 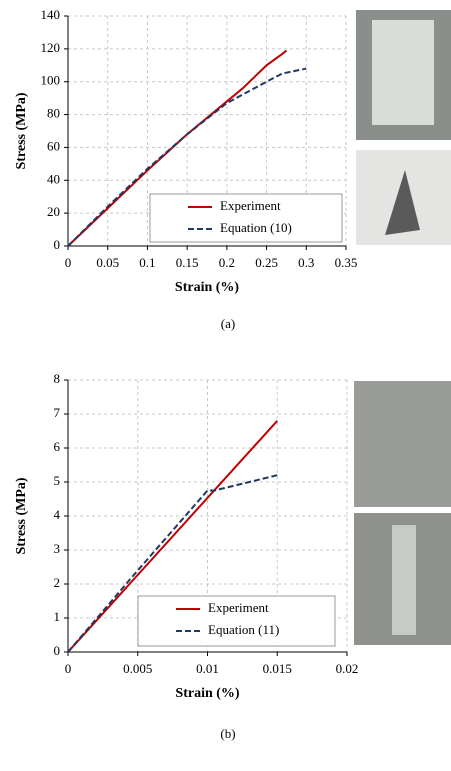 What do you see at coordinates (53, 113) in the screenshot?
I see `y-tick-label: 80` at bounding box center [53, 113].